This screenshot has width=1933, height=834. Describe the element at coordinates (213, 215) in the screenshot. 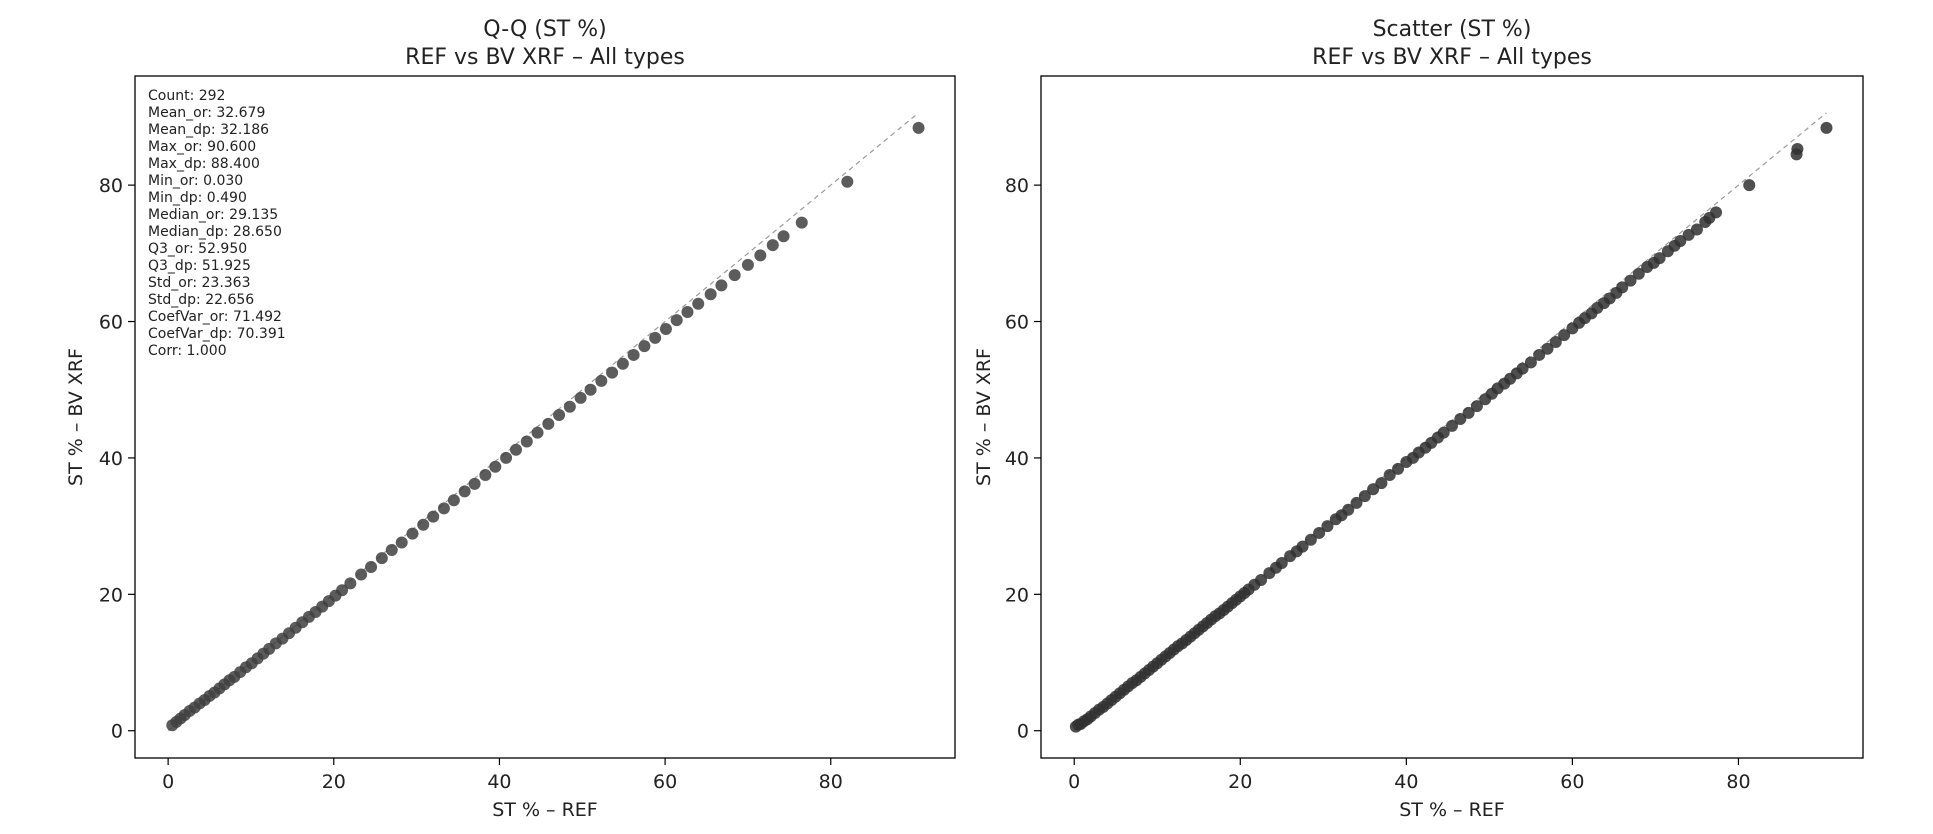

I see `stat-median-or: Median_or: 29.135` at that location.